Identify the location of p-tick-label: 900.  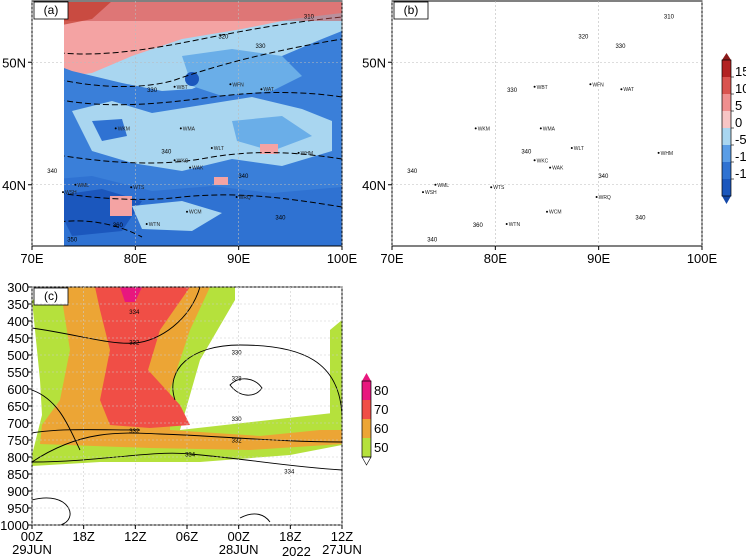
(18, 491).